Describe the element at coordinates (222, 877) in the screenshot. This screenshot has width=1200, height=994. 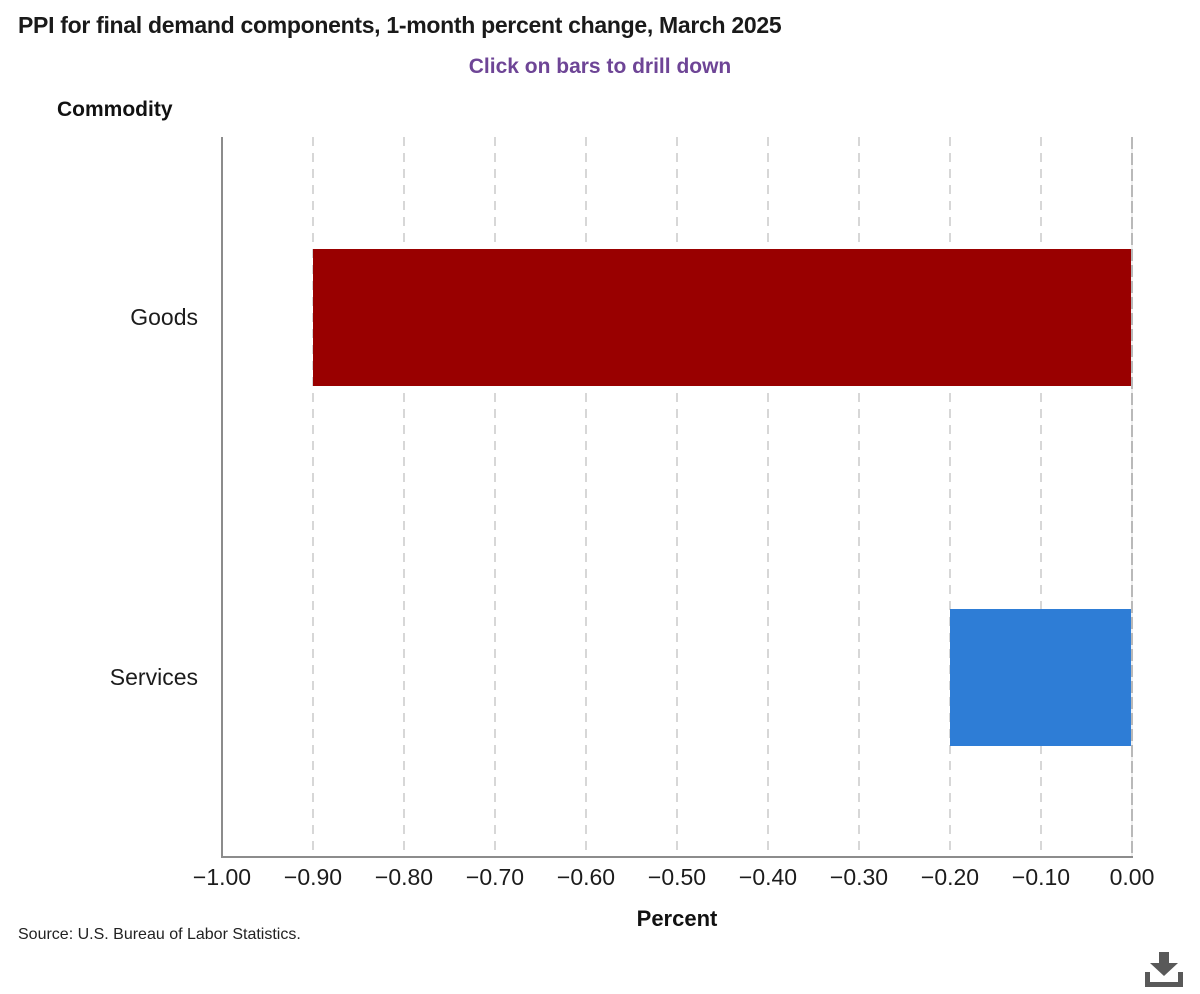
I see `x-tick-label: −1.00` at that location.